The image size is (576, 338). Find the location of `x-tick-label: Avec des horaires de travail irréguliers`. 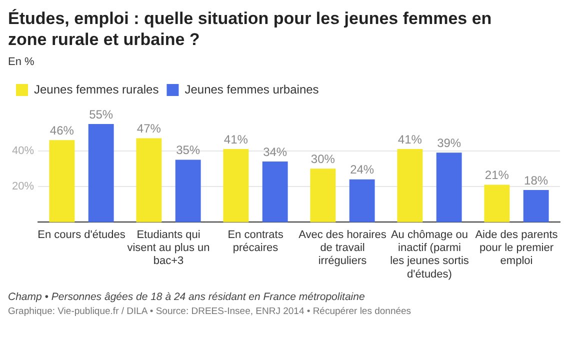

x-tick-label: Avec des horaires de travail irréguliers is located at coordinates (342, 248).